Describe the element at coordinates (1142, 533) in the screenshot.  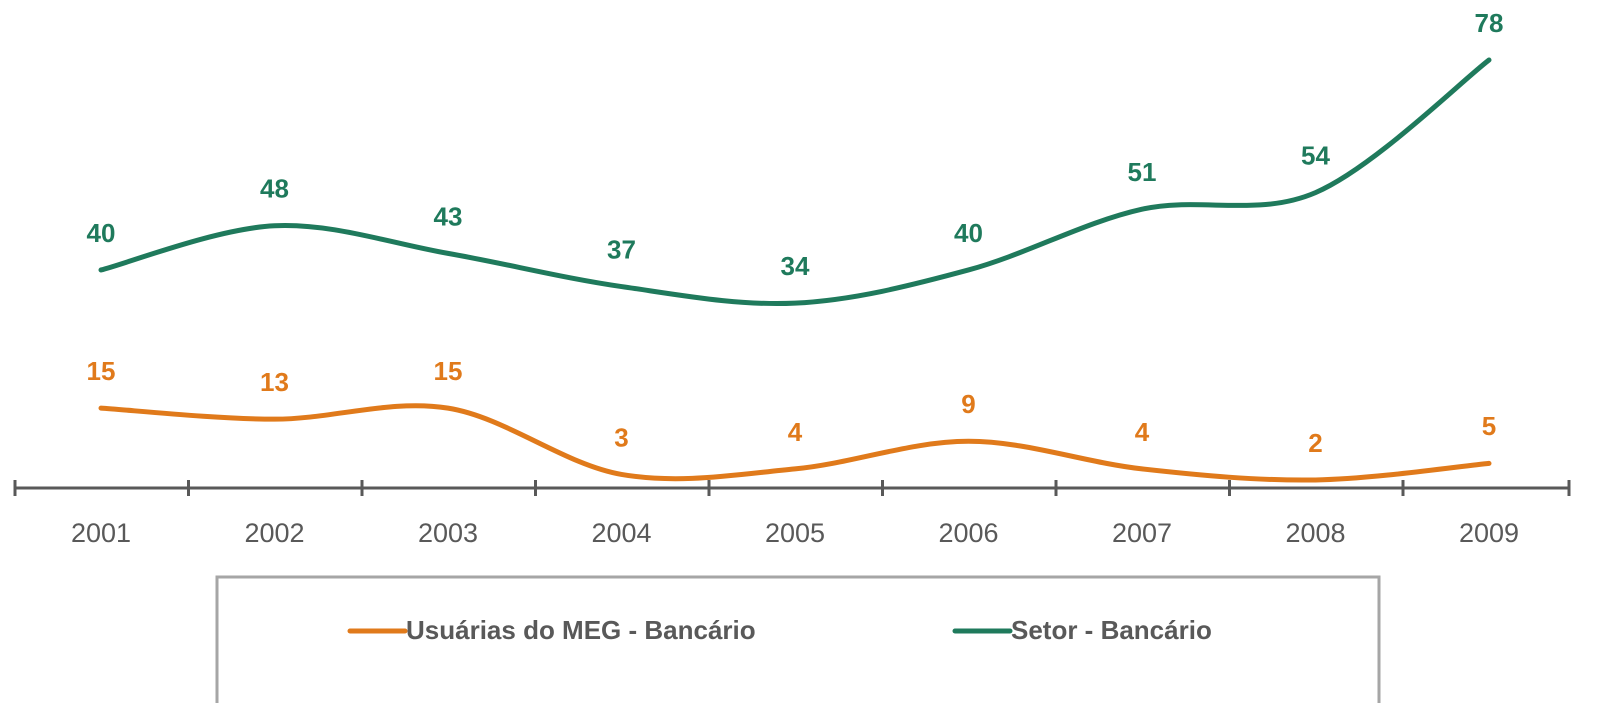
I see `x-tick-label: 2007` at that location.